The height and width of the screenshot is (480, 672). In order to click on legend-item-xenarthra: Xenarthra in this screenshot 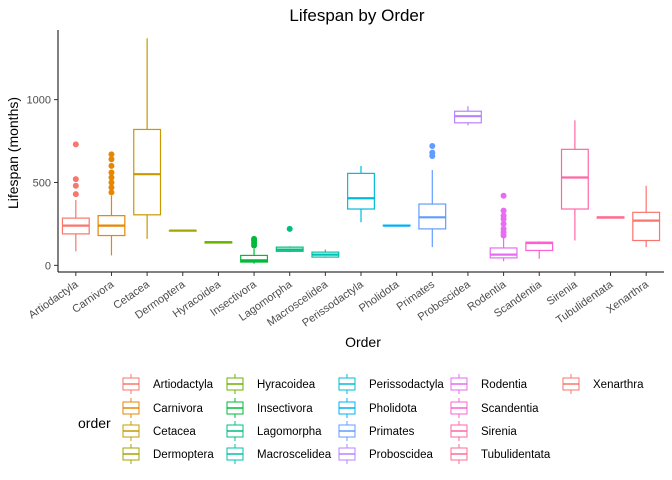, I will do `click(603, 384)`.